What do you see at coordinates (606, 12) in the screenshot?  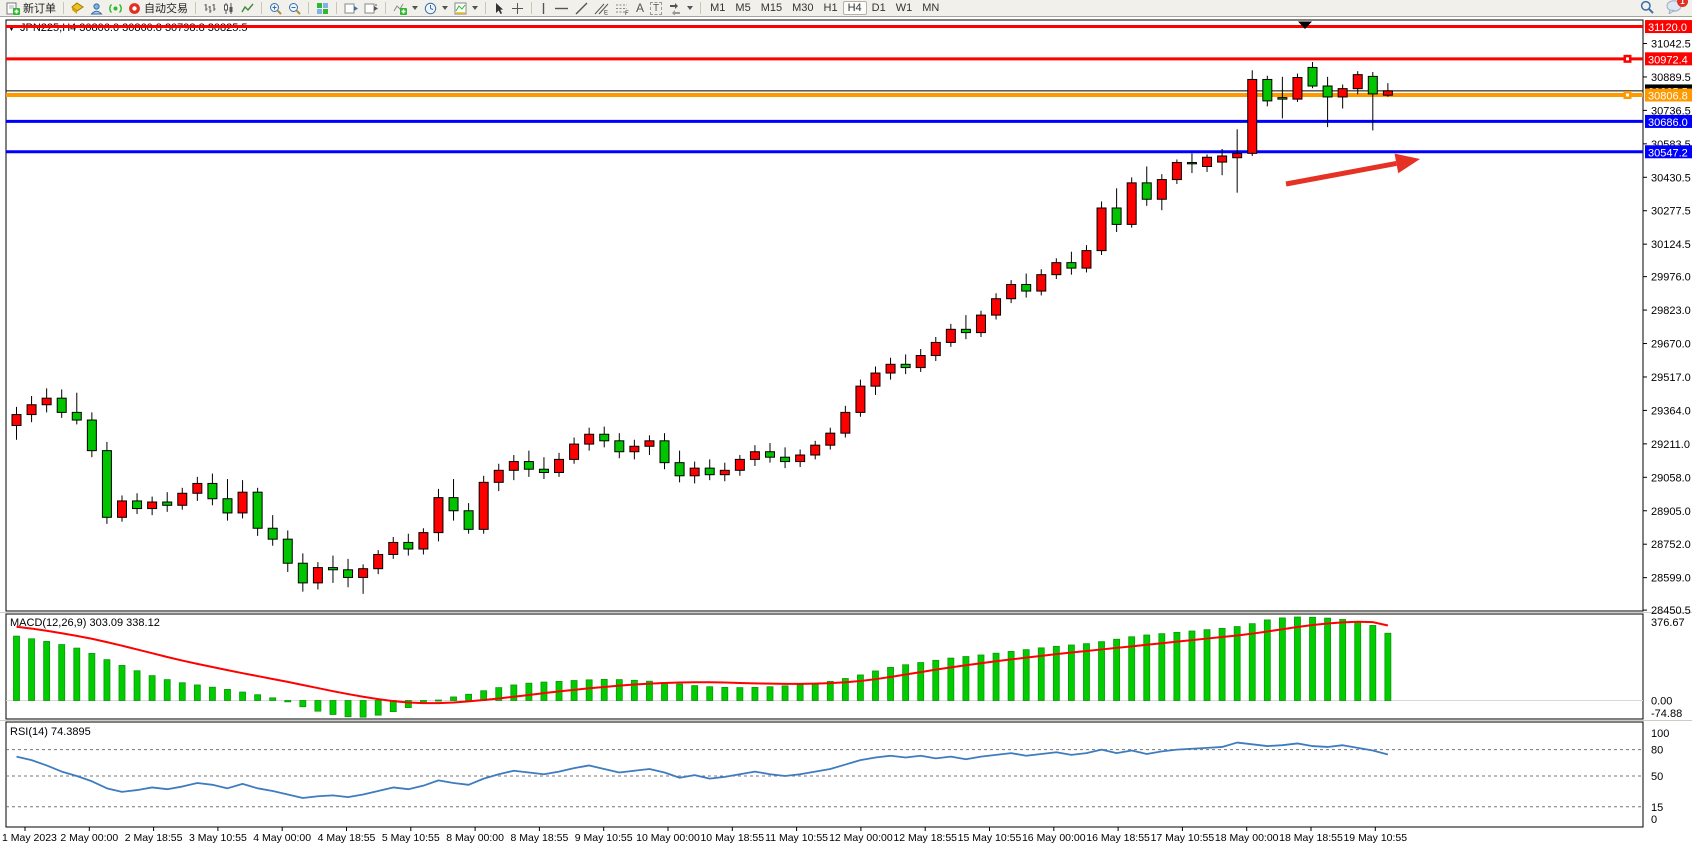 I see `svg-text: E` at bounding box center [606, 12].